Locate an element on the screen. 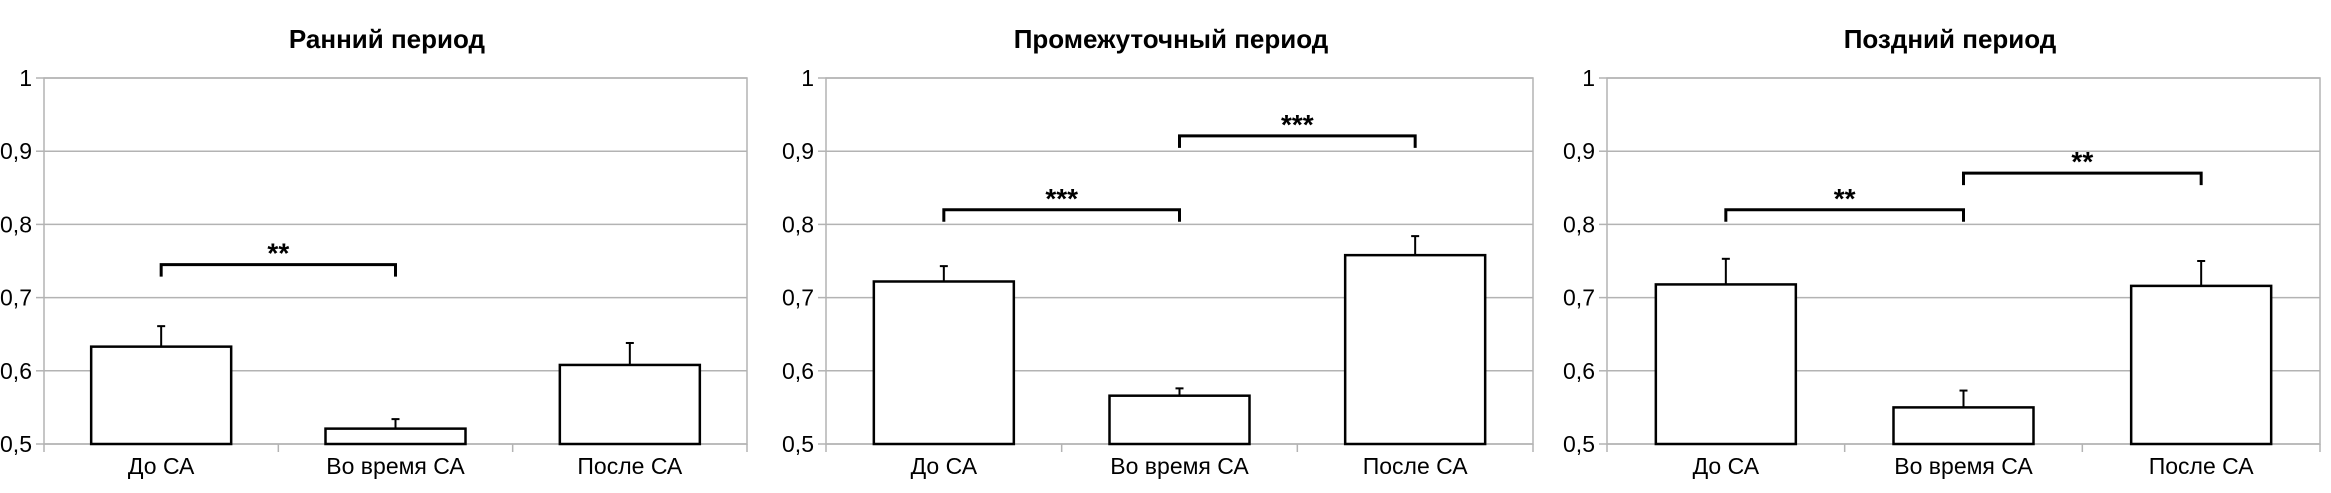 The height and width of the screenshot is (493, 2331). chart-title: Промежуточный период is located at coordinates (1171, 39).